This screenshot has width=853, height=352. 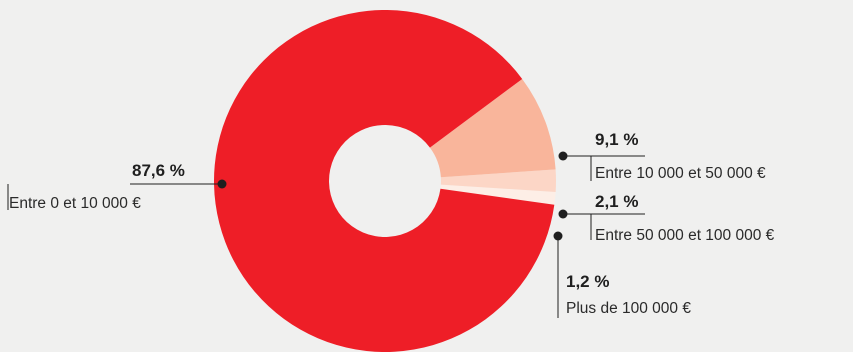 What do you see at coordinates (222, 184) in the screenshot?
I see `callout-0-dot` at bounding box center [222, 184].